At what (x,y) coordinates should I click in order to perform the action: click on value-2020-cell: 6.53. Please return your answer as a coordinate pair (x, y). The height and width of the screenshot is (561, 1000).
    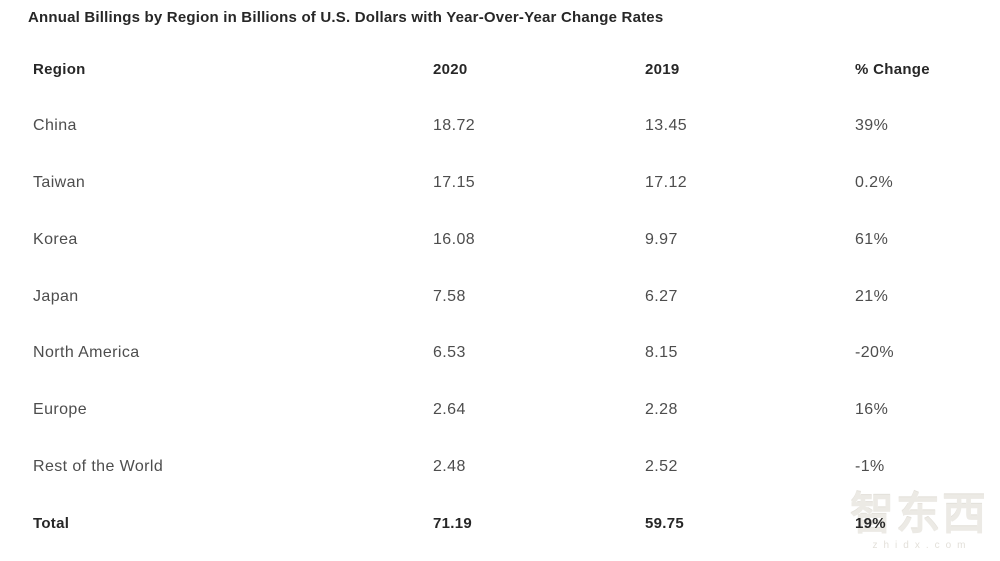
    Looking at the image, I should click on (449, 353).